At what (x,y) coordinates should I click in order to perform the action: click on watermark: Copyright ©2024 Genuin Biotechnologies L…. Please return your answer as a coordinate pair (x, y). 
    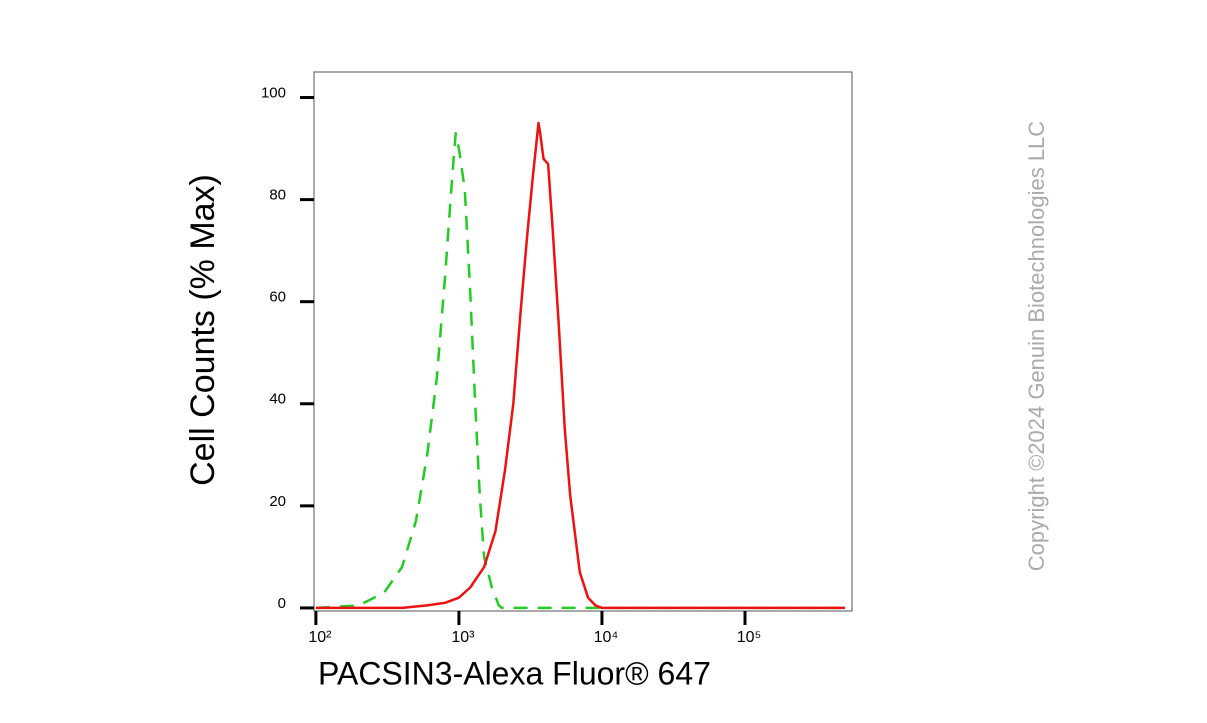
    Looking at the image, I should click on (1036, 346).